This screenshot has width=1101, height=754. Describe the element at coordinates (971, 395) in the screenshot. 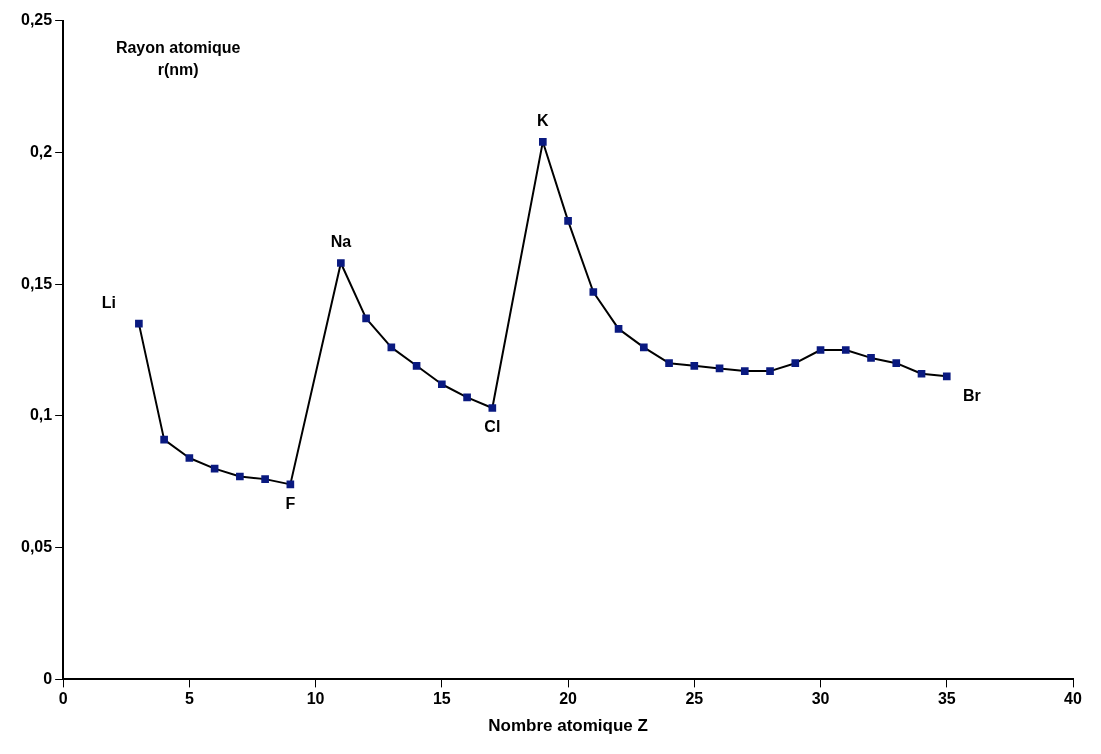

I see `annotation: Br` at that location.